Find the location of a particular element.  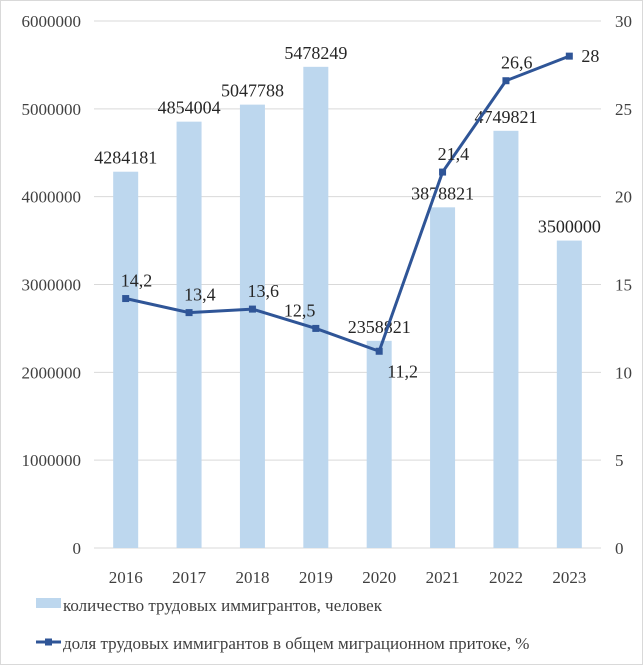

x-tick-label: 2023 is located at coordinates (569, 577).